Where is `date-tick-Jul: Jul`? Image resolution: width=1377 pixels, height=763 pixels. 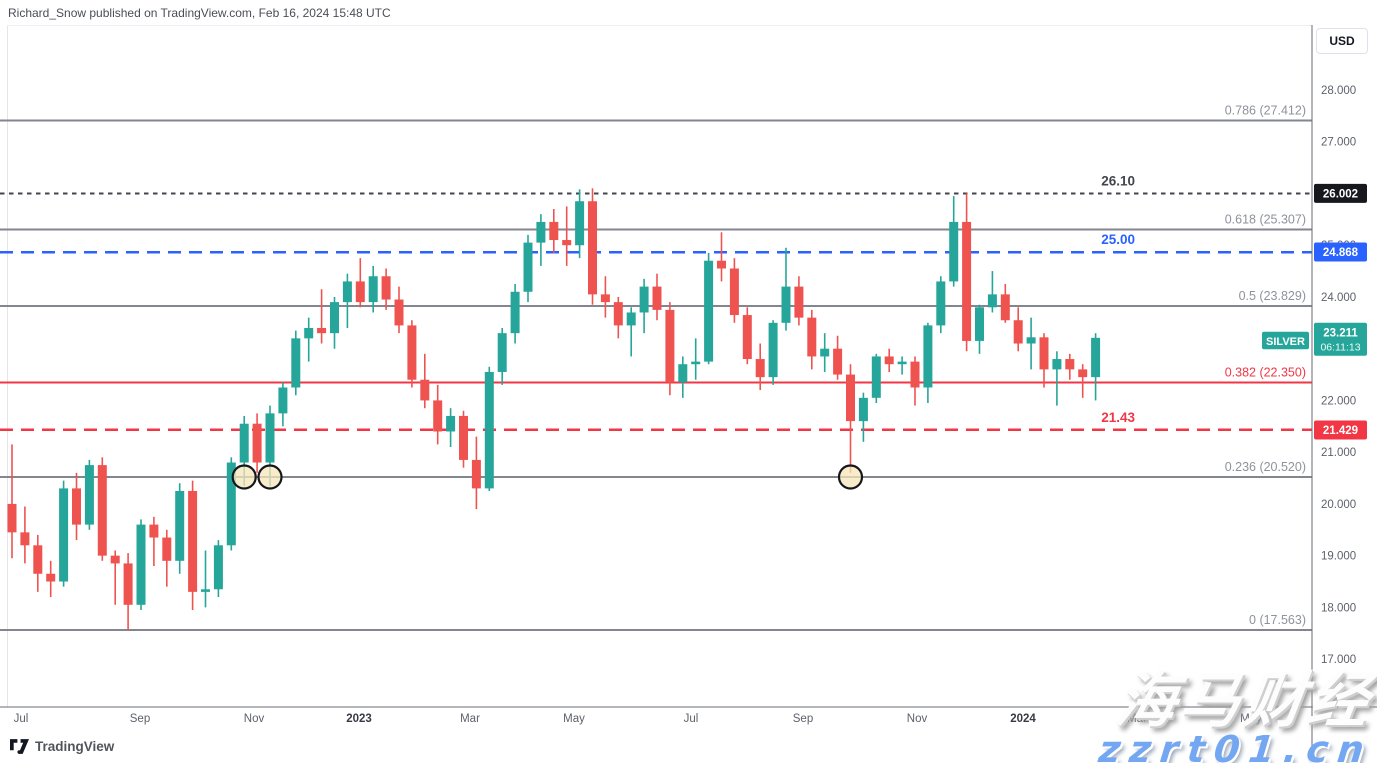 date-tick-Jul: Jul is located at coordinates (691, 719).